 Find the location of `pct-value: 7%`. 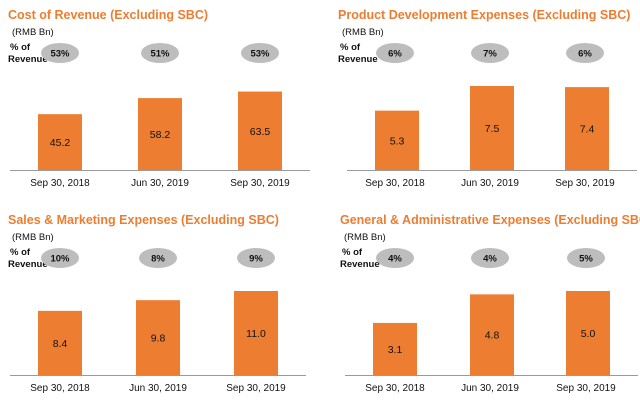

pct-value: 7% is located at coordinates (490, 54).